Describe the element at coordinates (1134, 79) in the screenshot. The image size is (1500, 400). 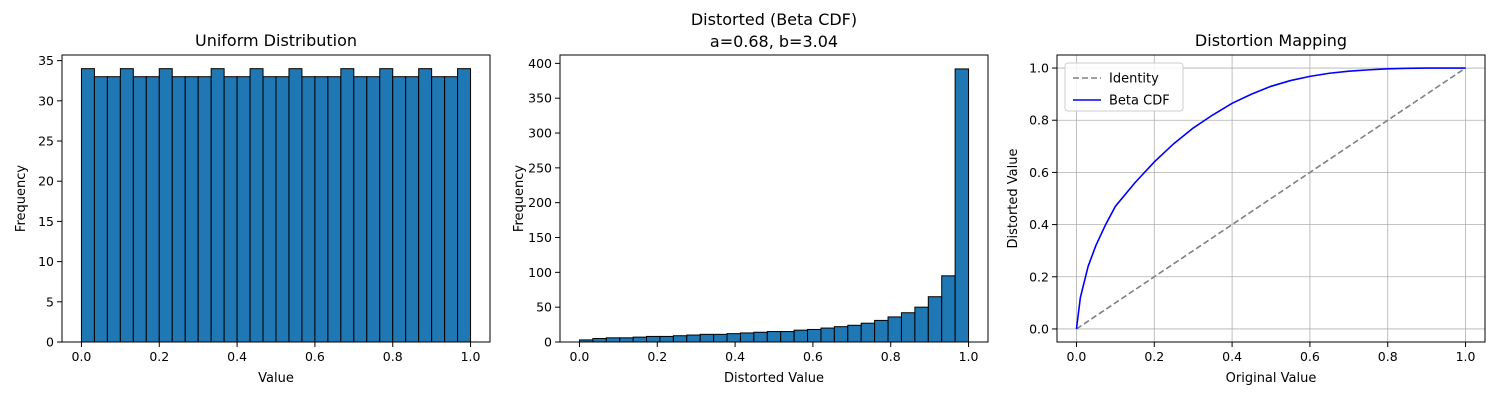
I see `legend-label: Identity` at that location.